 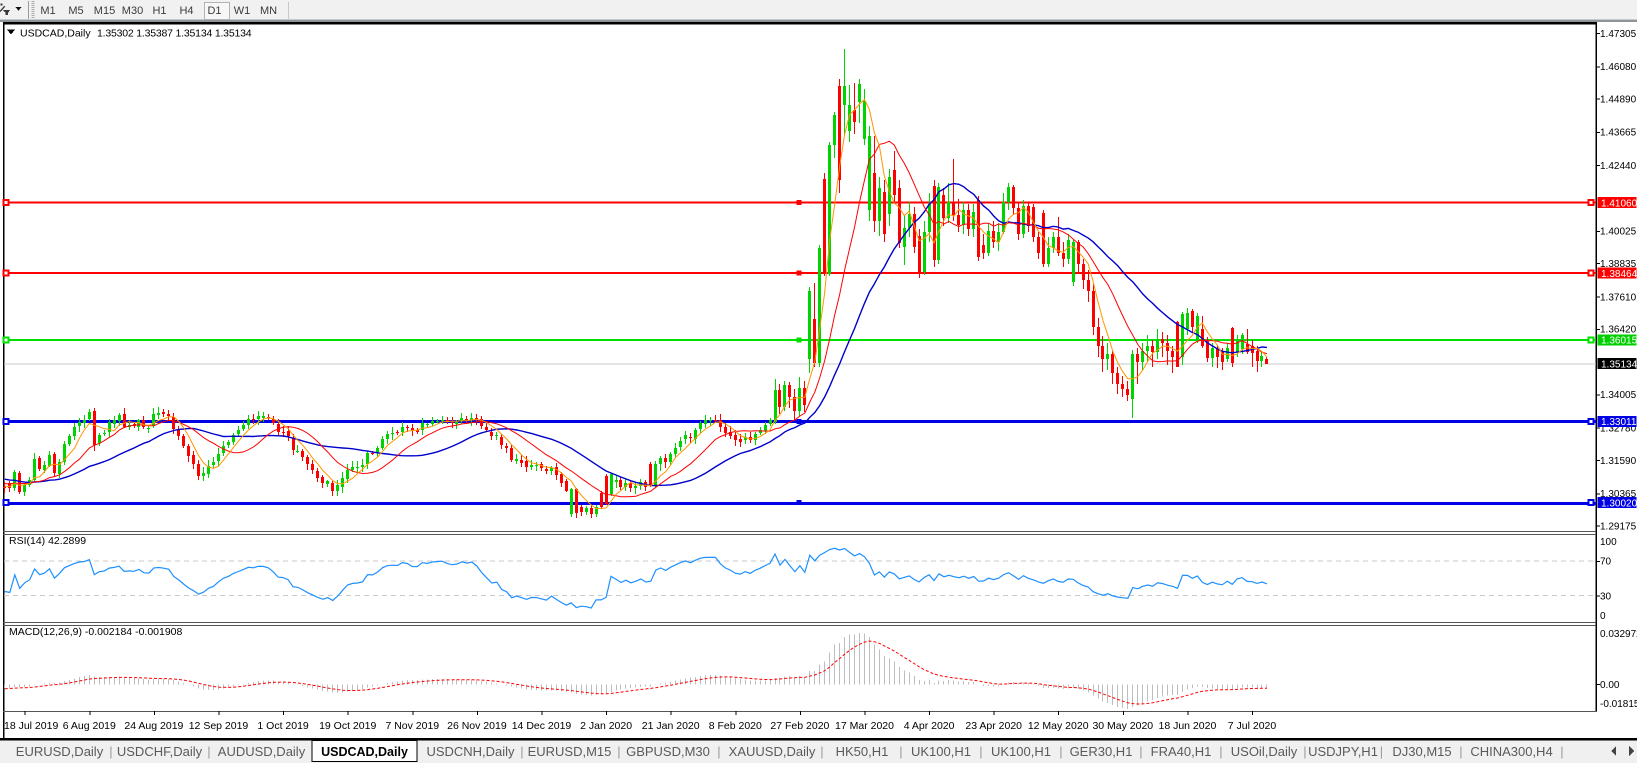 What do you see at coordinates (60, 751) in the screenshot?
I see `svg-text: EURUSD,Daily` at bounding box center [60, 751].